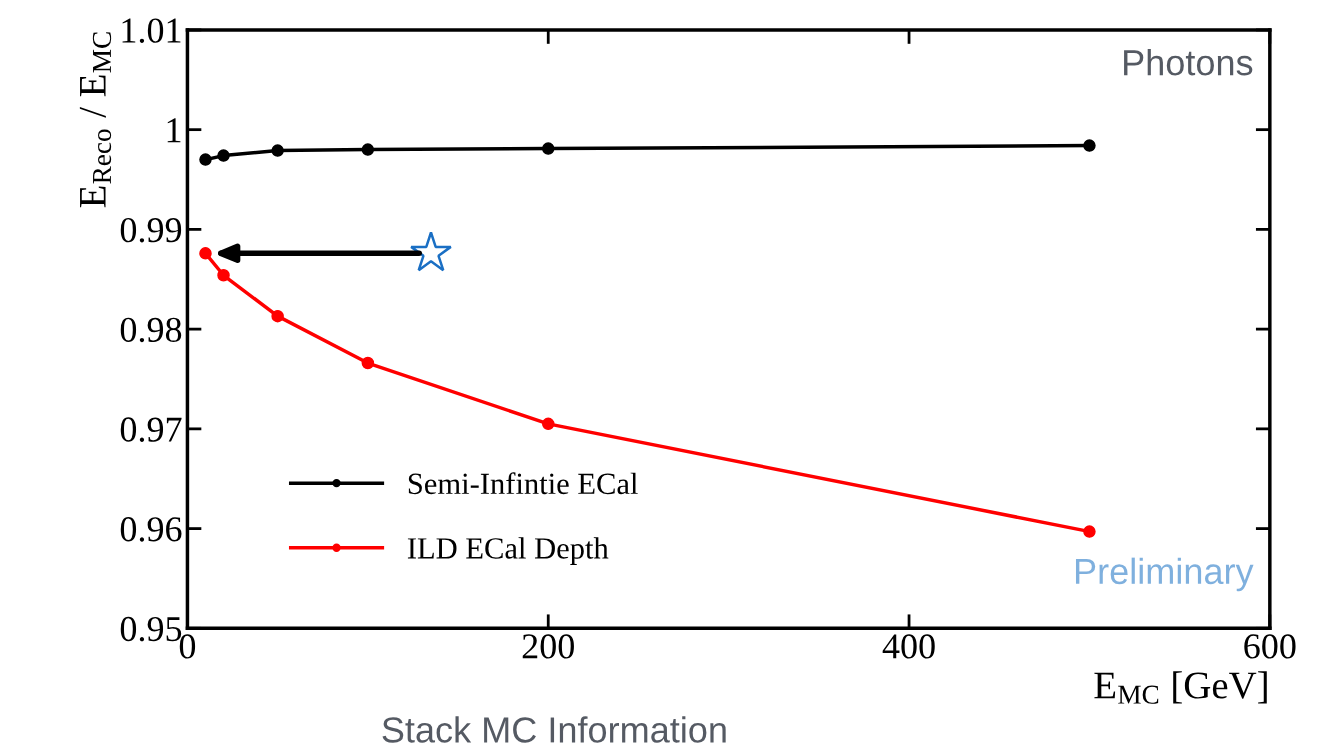  Describe the element at coordinates (187, 646) in the screenshot. I see `x-tick-label: 0` at that location.